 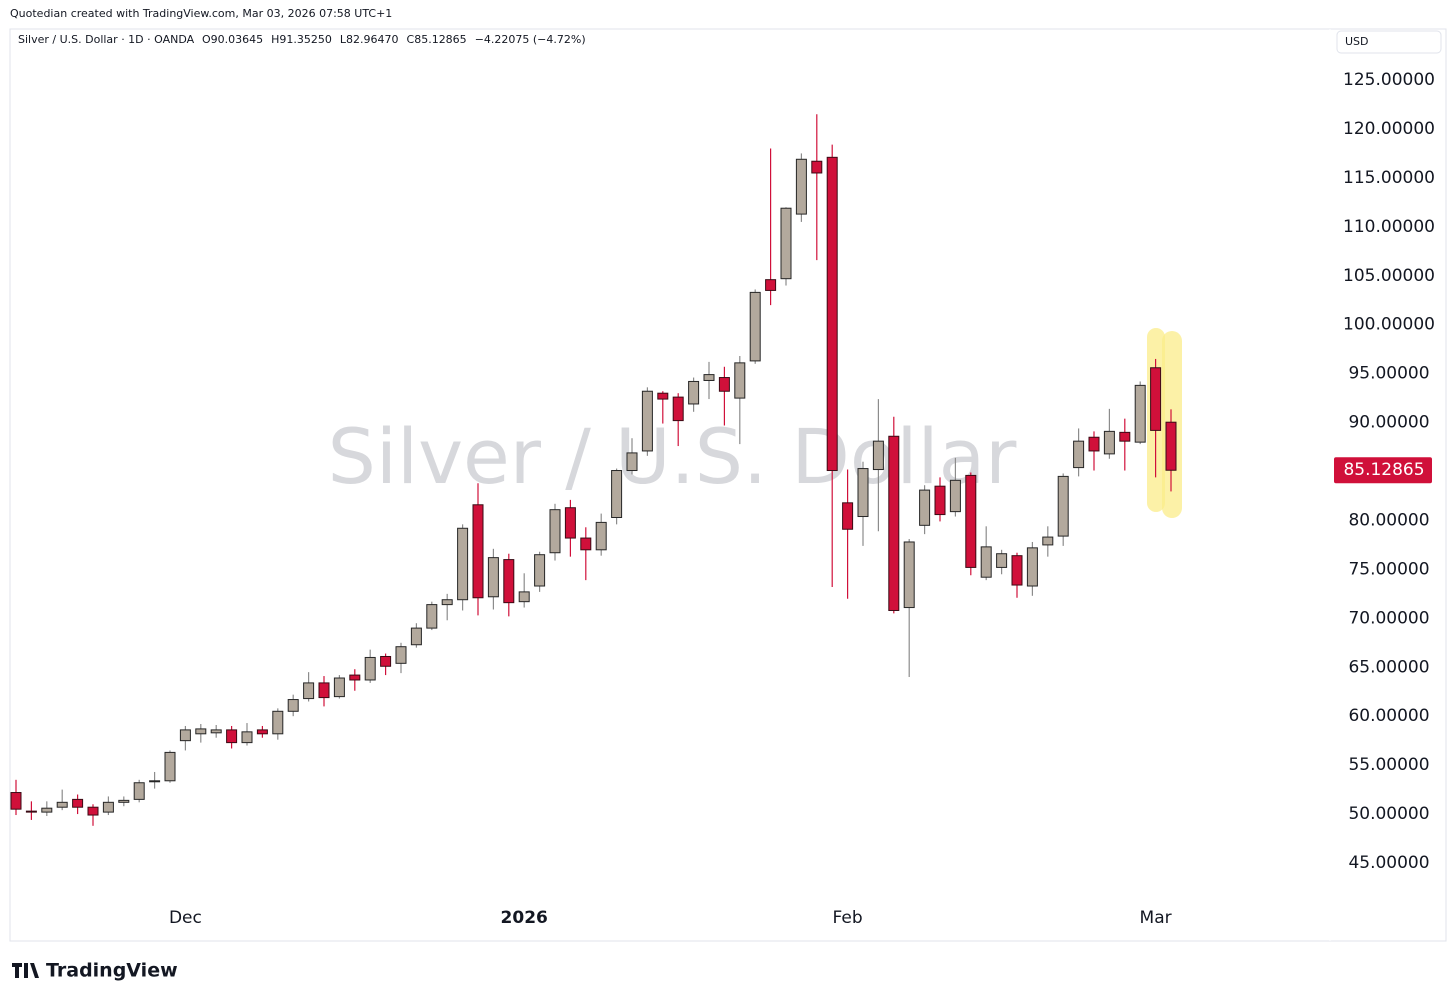 I want to click on y-tick-label: 70.00000, so click(x=1388, y=618).